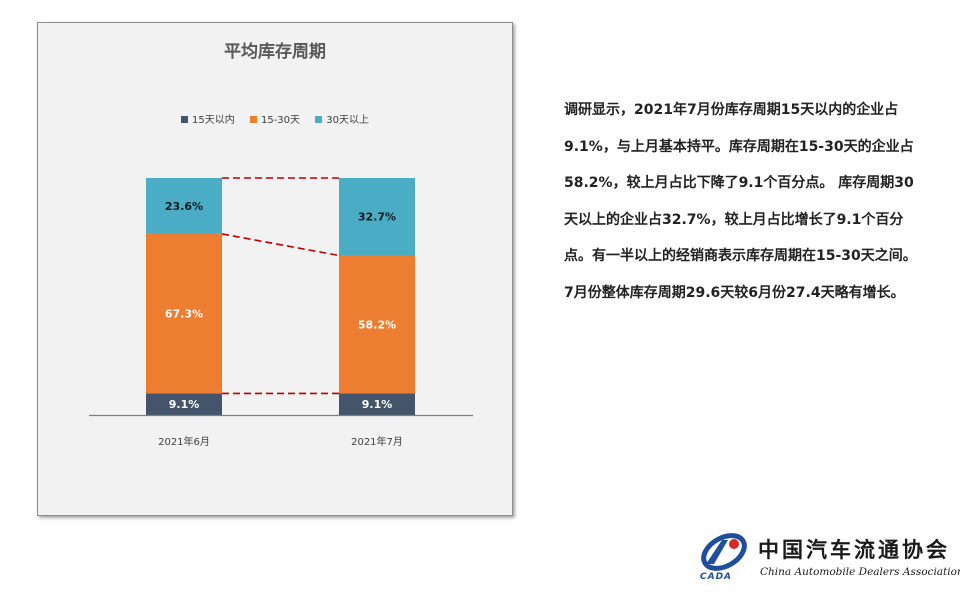  I want to click on data-label: 32.7%, so click(377, 217).